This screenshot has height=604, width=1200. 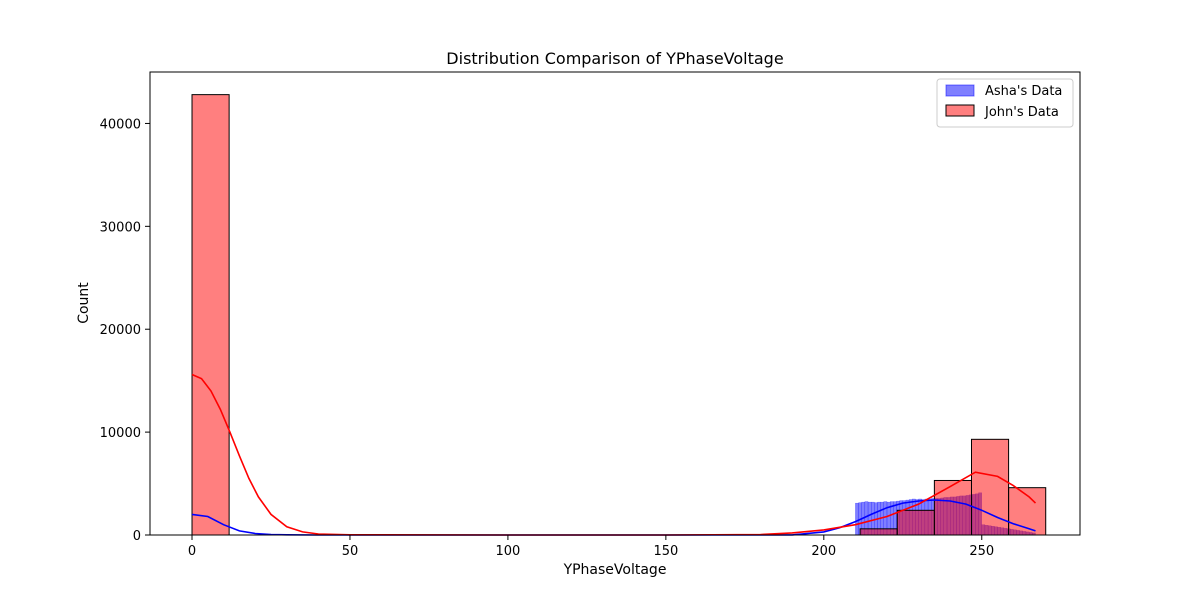 I want to click on y-tick-label: 30000, so click(x=120, y=227).